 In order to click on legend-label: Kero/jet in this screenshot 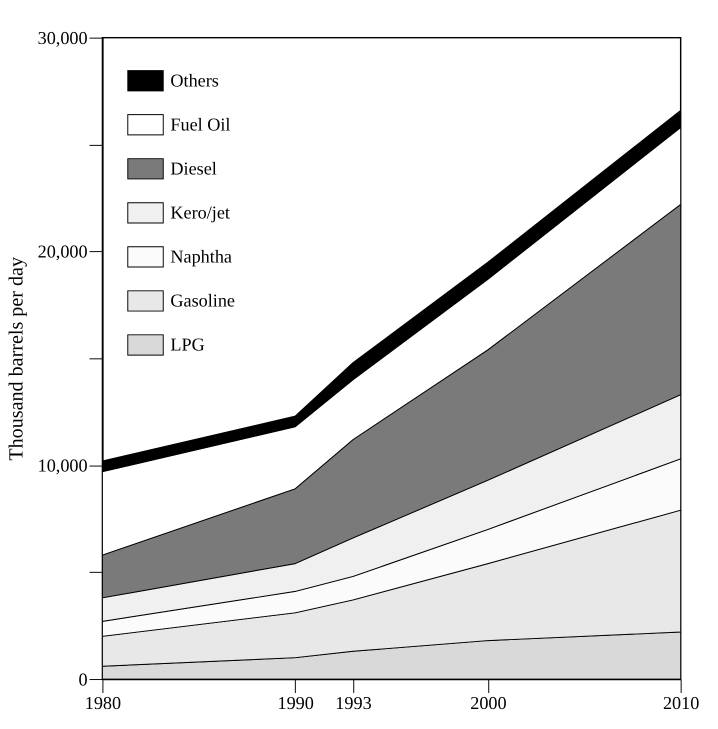, I will do `click(200, 212)`.